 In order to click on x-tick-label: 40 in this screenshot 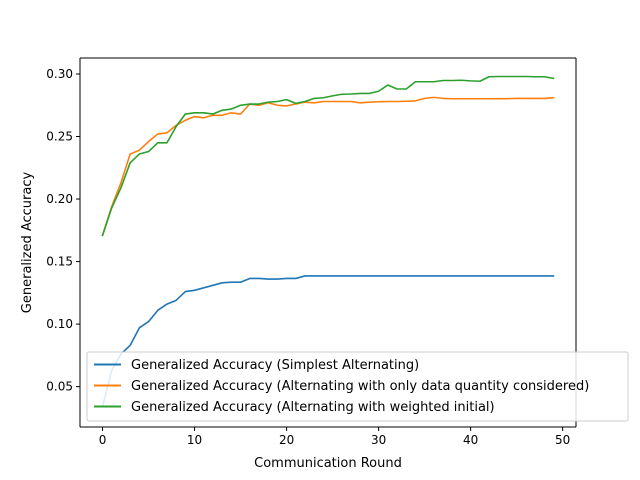, I will do `click(470, 440)`.